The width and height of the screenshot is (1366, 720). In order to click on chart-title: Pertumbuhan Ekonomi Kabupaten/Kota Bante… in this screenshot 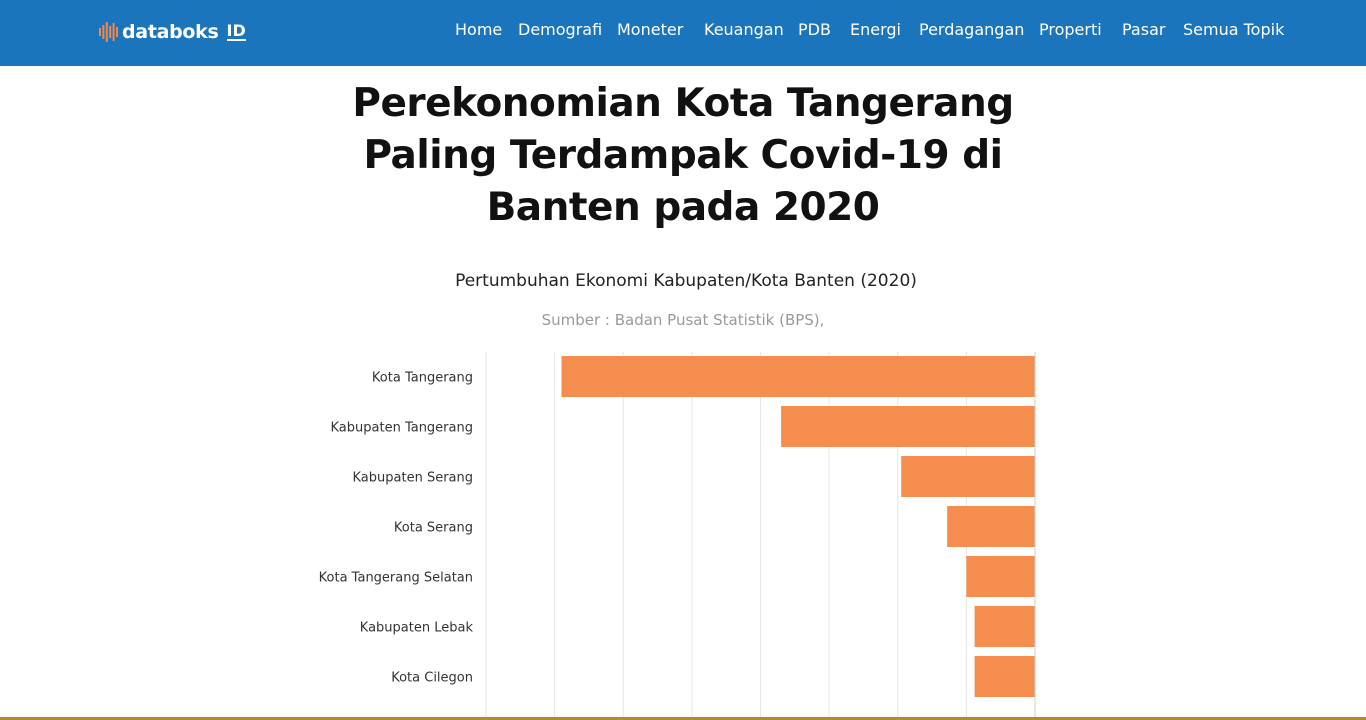, I will do `click(686, 281)`.